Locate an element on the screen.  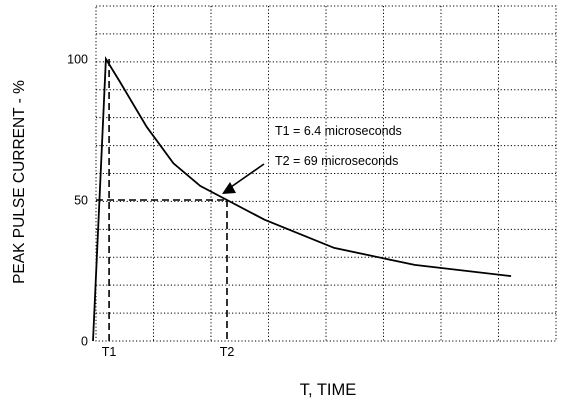
y-tick-labels: 0 50 100 is located at coordinates (77, 201).